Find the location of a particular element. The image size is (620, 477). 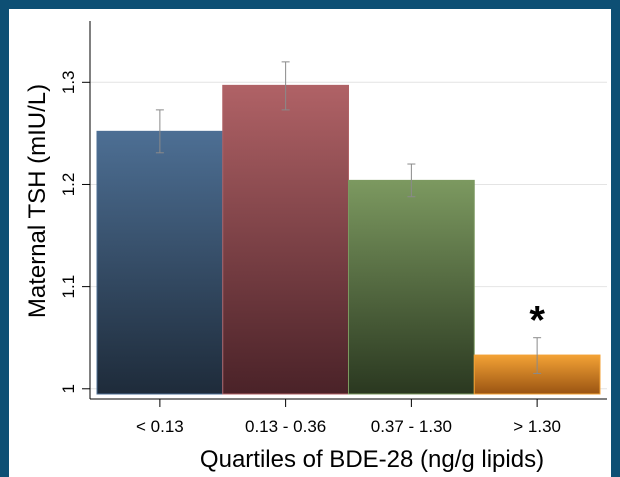

y-tick-label: 1 is located at coordinates (68, 388).